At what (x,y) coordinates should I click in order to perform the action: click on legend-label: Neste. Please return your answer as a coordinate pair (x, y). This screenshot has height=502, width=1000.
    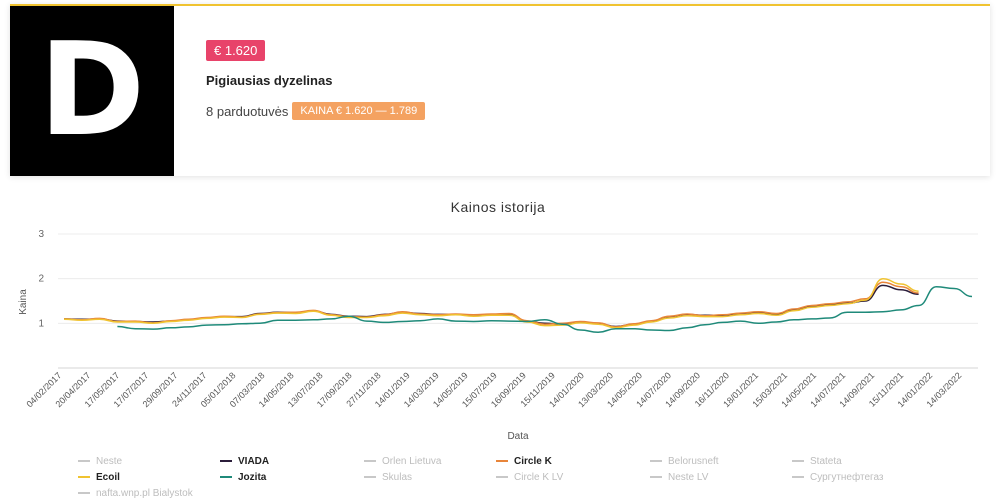
    Looking at the image, I should click on (109, 461).